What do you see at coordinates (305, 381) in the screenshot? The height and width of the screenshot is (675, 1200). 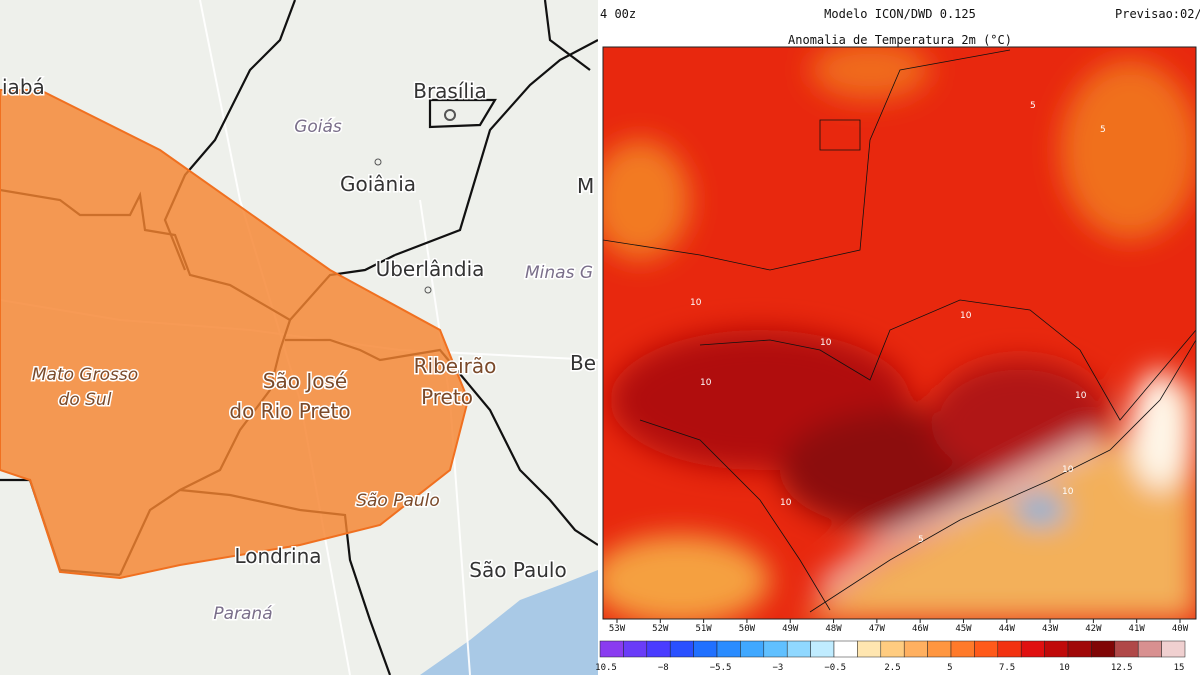 I see `map-label: São José` at bounding box center [305, 381].